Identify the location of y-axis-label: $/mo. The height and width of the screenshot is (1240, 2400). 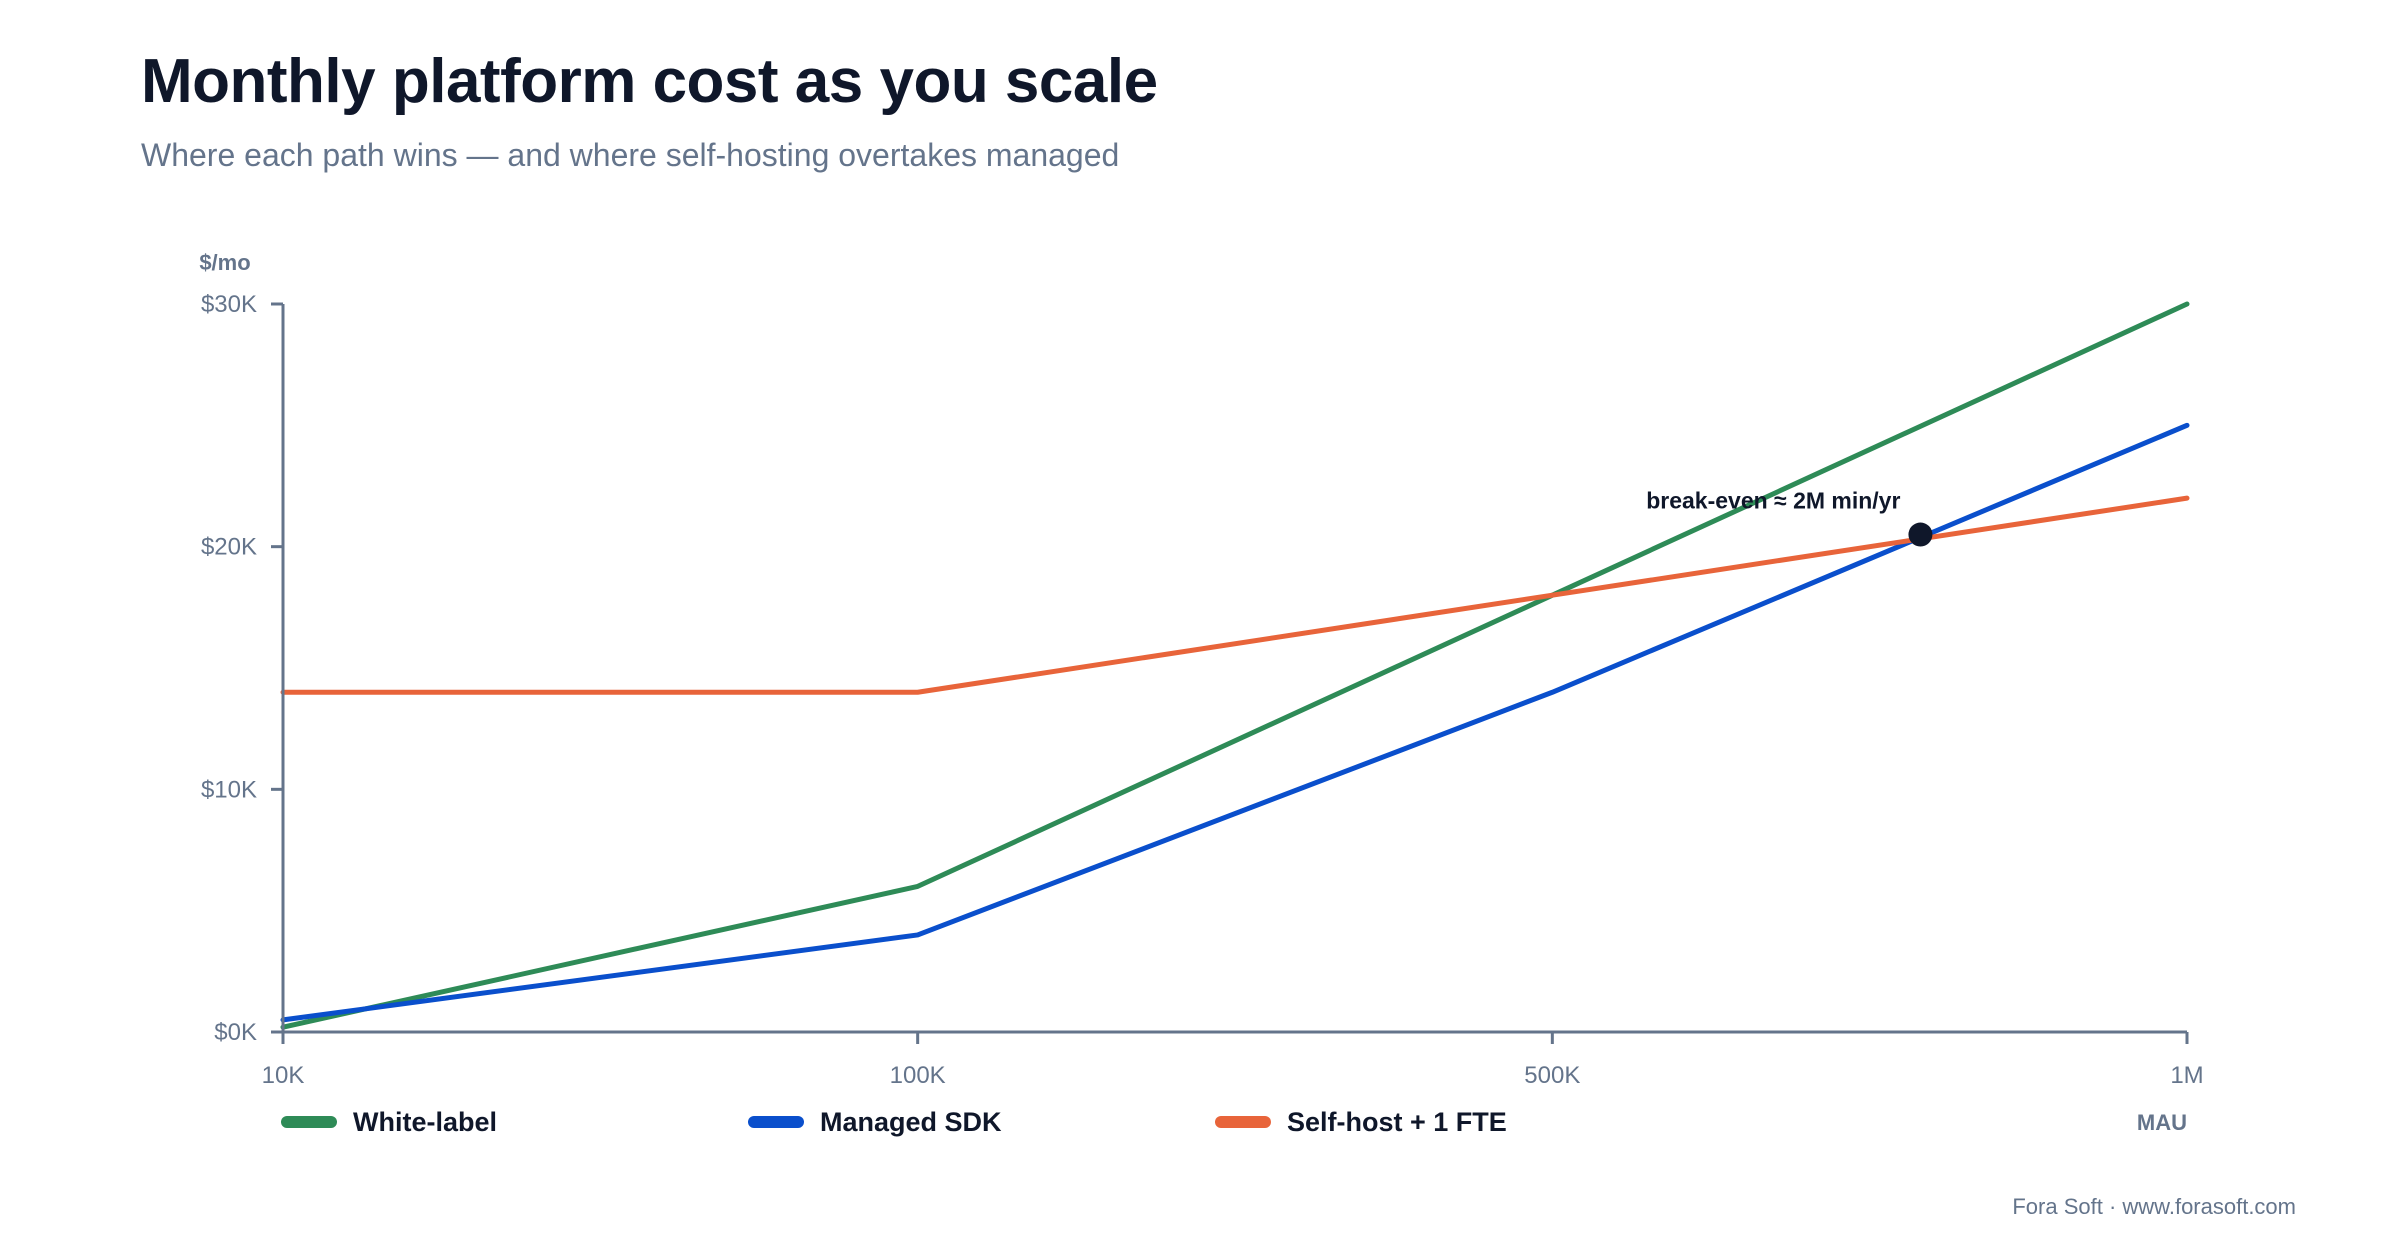
(224, 262).